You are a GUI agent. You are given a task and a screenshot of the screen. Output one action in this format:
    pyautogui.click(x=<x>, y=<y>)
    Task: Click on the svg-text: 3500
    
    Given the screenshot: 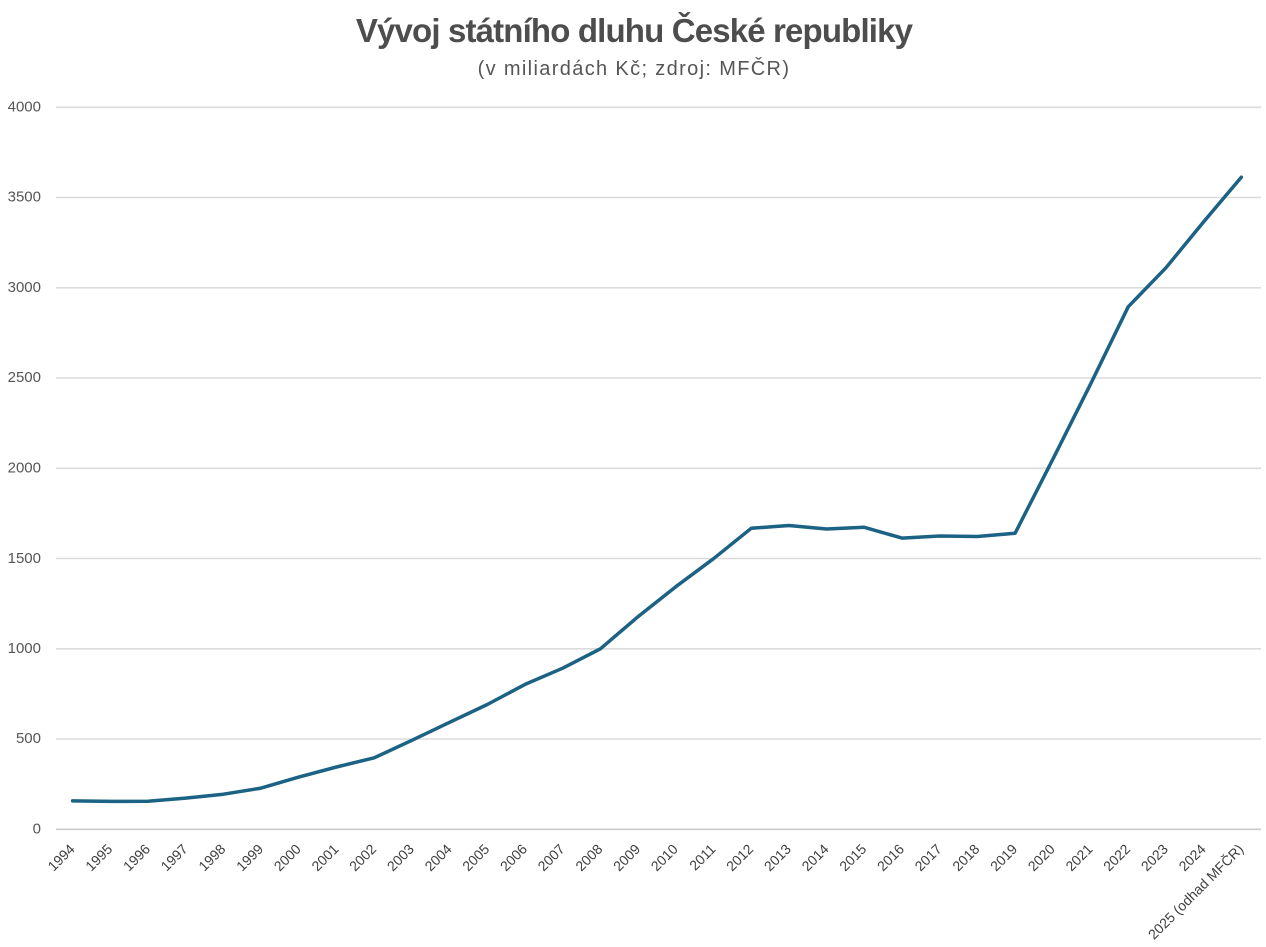 What is the action you would take?
    pyautogui.click(x=24, y=197)
    